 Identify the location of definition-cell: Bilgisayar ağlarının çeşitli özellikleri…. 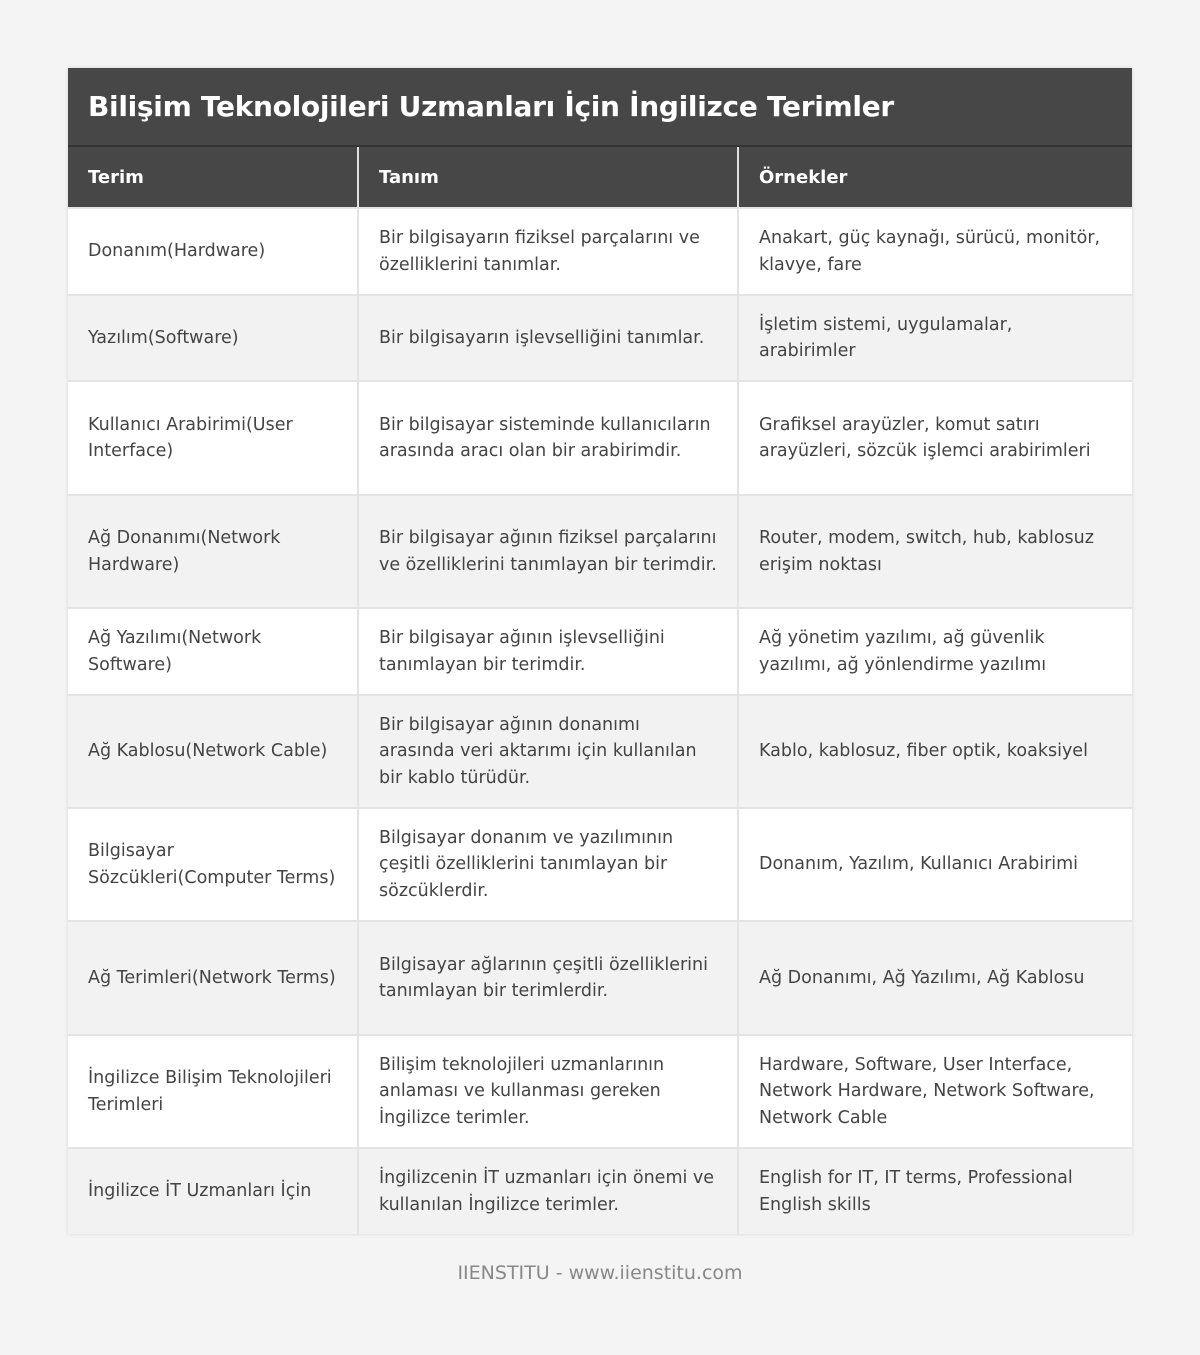
(547, 977).